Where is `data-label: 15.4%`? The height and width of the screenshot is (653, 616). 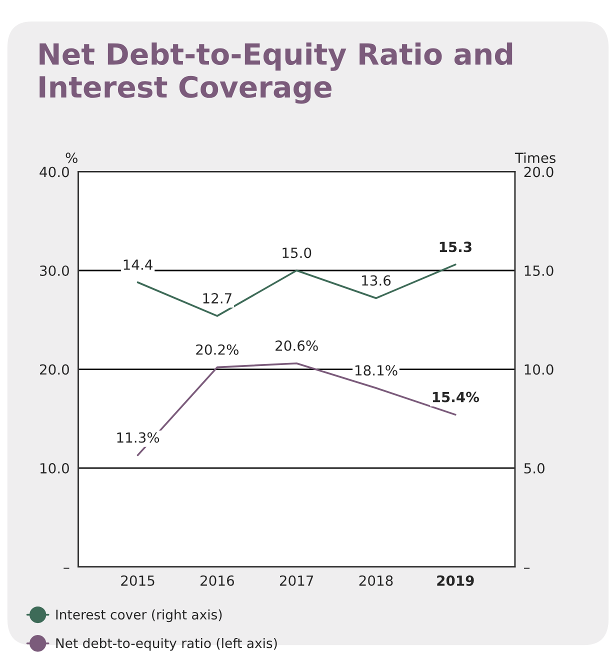
data-label: 15.4% is located at coordinates (456, 397).